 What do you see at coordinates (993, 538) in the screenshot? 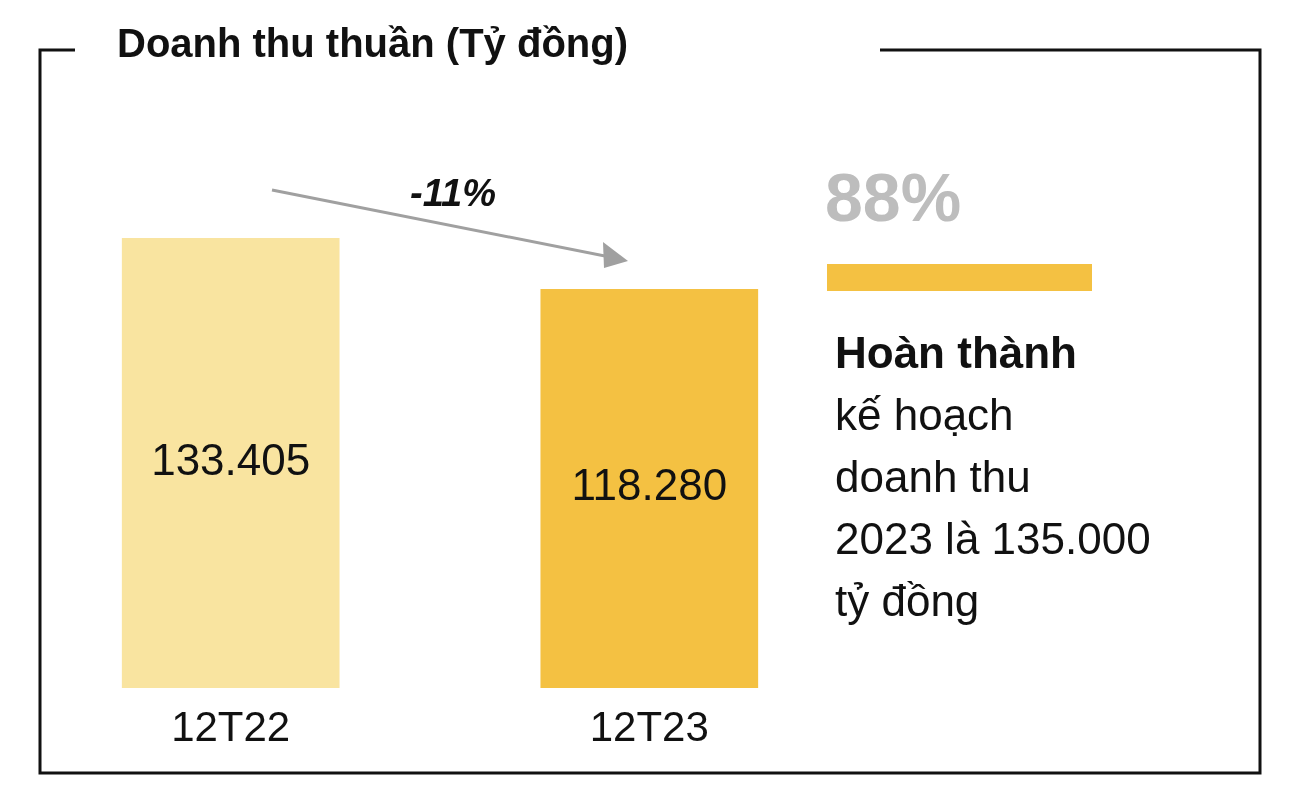
I see `annotation: 2023 là 135.000` at bounding box center [993, 538].